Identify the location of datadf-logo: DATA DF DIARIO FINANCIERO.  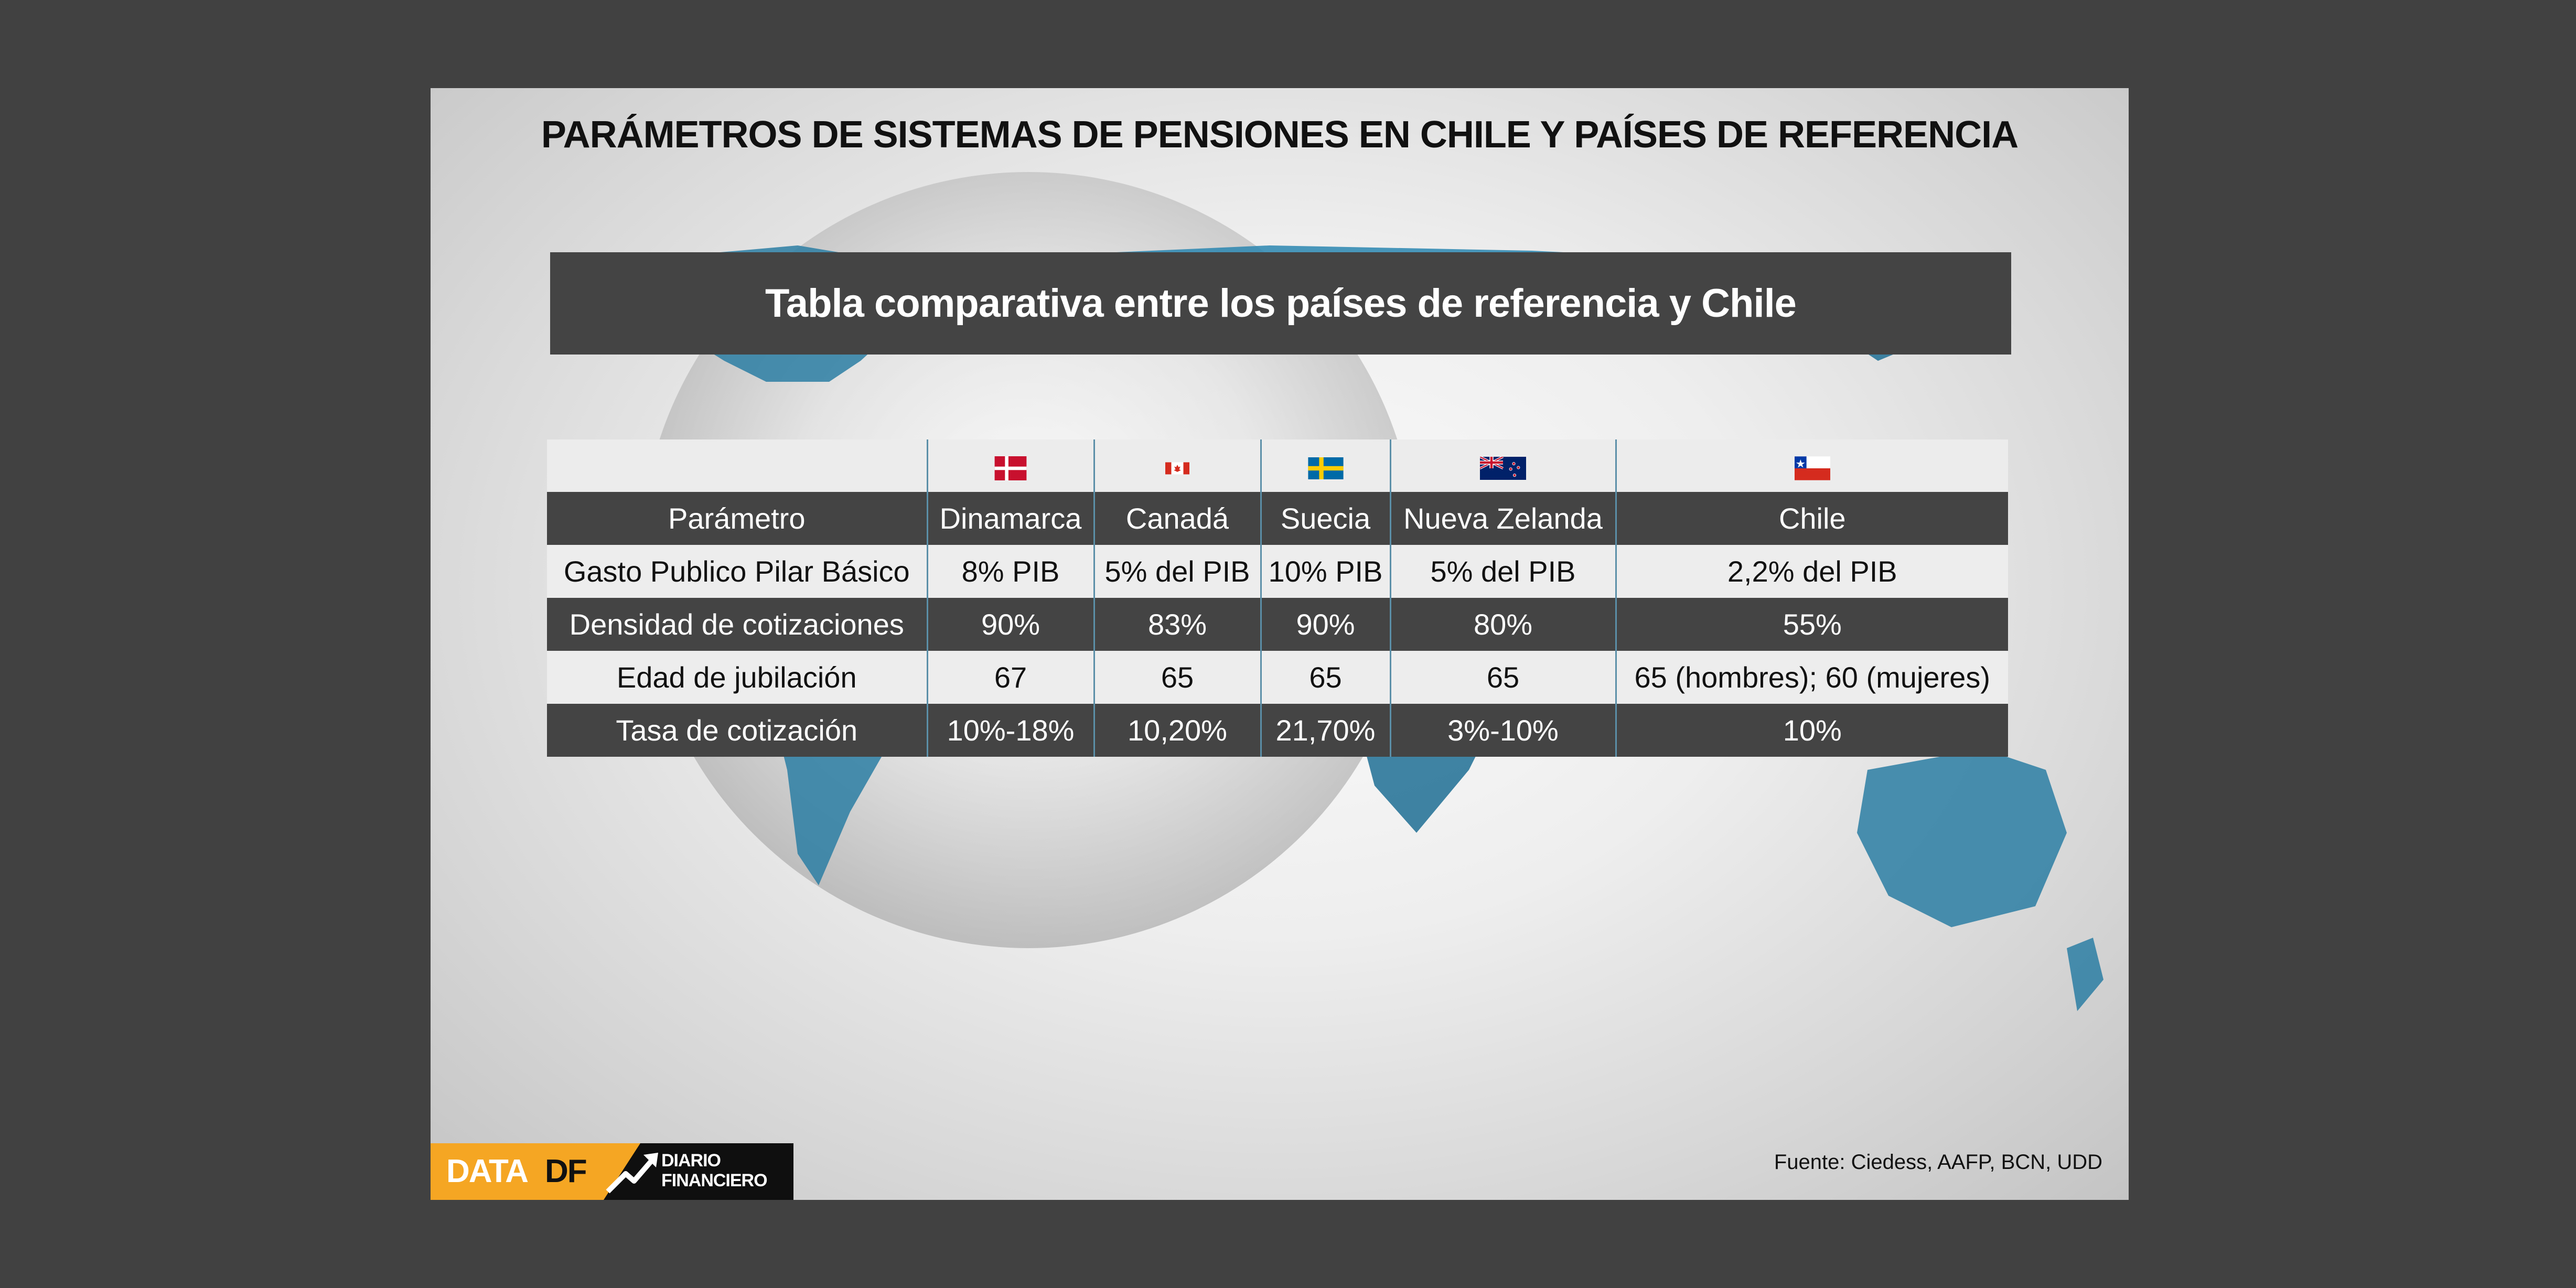
(612, 1171).